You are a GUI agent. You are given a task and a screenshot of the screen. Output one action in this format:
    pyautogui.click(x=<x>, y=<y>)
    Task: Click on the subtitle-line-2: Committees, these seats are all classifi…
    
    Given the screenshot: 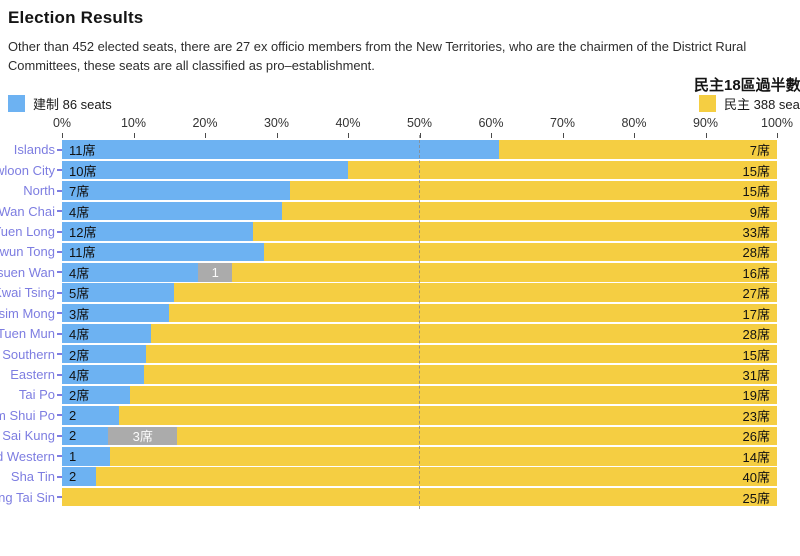 What is the action you would take?
    pyautogui.click(x=191, y=65)
    